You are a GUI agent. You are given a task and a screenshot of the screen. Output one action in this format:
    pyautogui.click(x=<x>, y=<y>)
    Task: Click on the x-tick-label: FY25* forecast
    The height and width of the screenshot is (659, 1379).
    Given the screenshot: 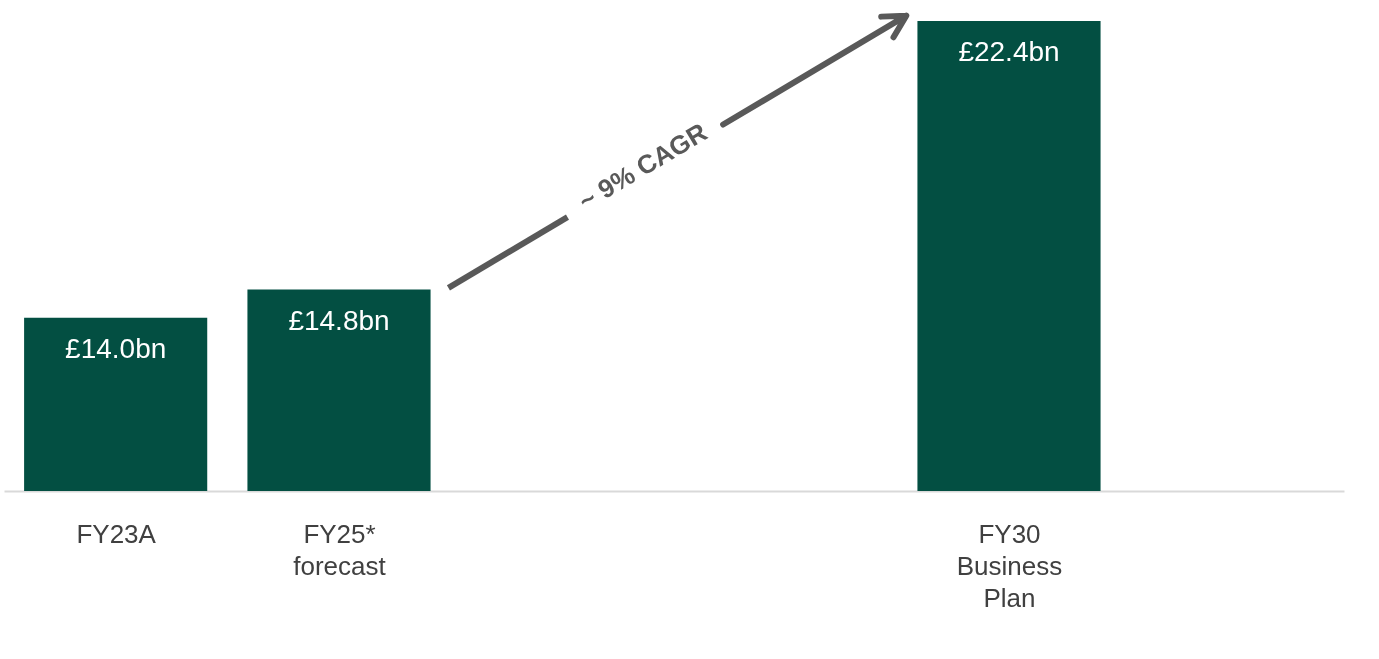 What is the action you would take?
    pyautogui.click(x=340, y=549)
    